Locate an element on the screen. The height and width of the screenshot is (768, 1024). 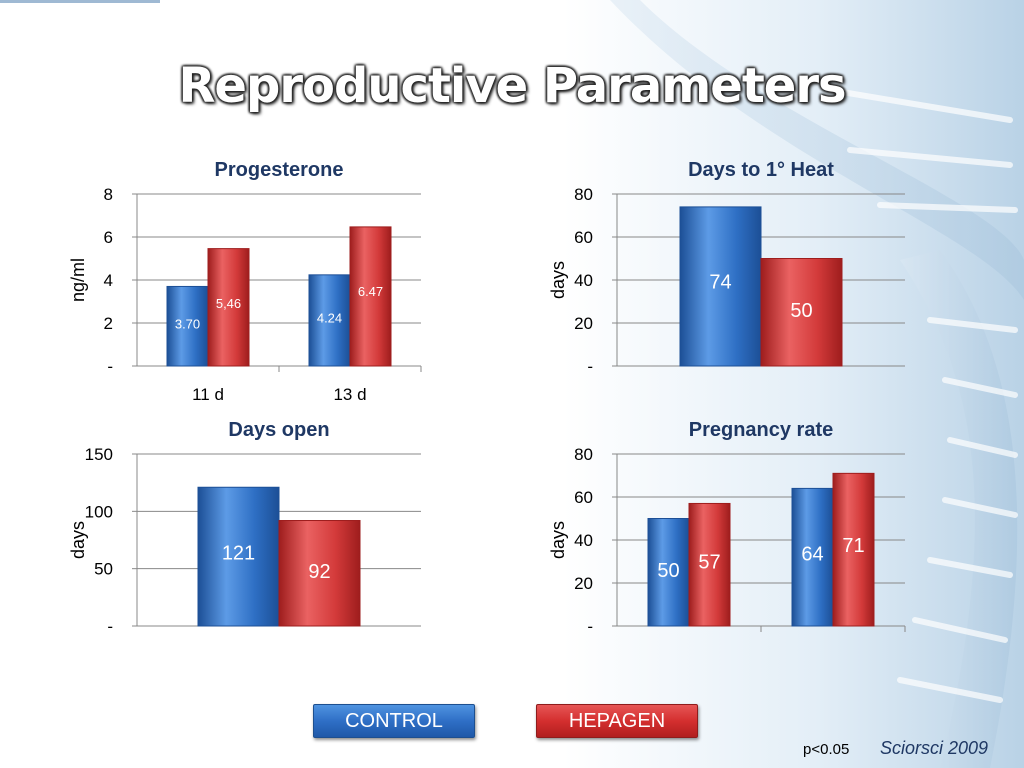
hepagen-value-label: 6.47 is located at coordinates (370, 291).